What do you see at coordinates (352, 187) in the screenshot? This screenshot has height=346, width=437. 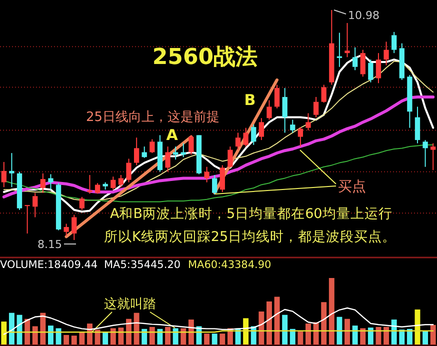 I see `annotation: 买点` at bounding box center [352, 187].